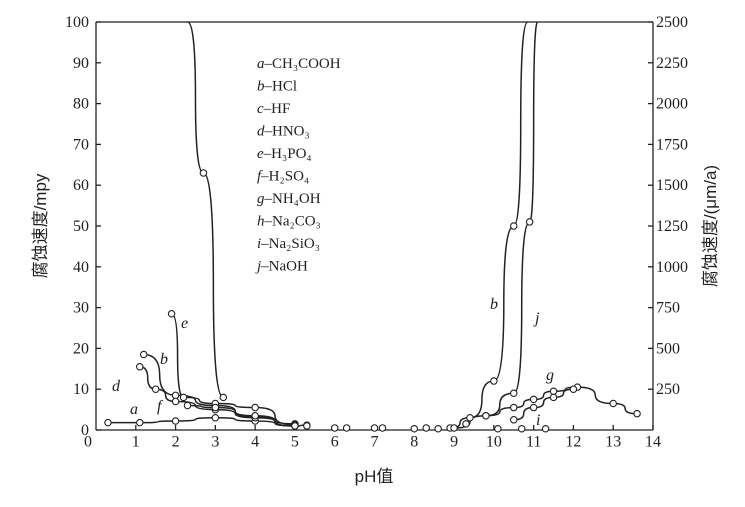  What do you see at coordinates (81, 348) in the screenshot?
I see `y-left-tick-label: 20` at bounding box center [81, 348].